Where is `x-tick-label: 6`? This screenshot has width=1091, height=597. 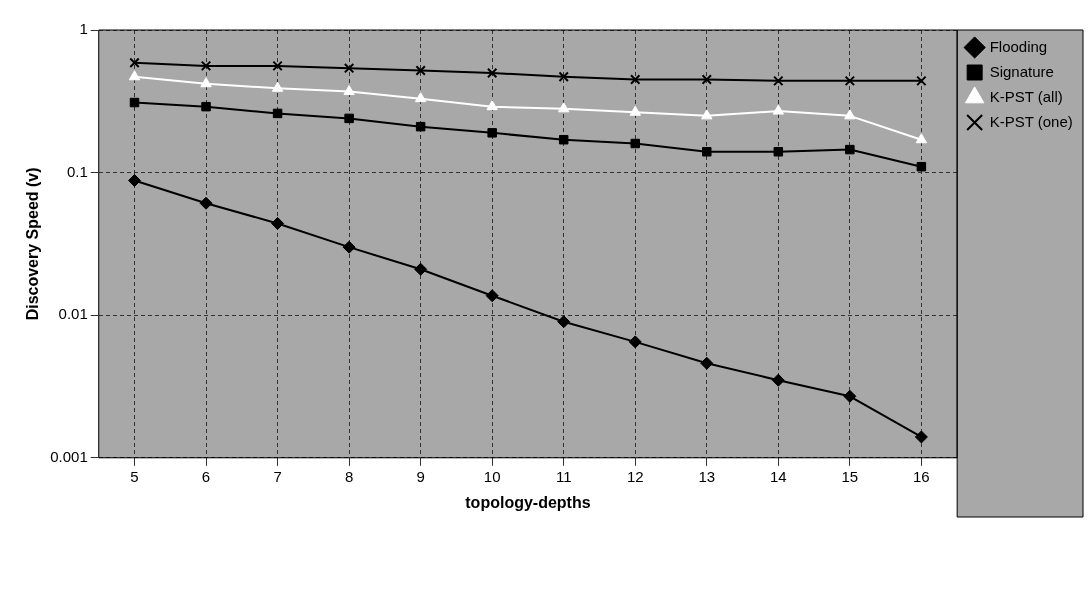
x-tick-label: 6 is located at coordinates (206, 476).